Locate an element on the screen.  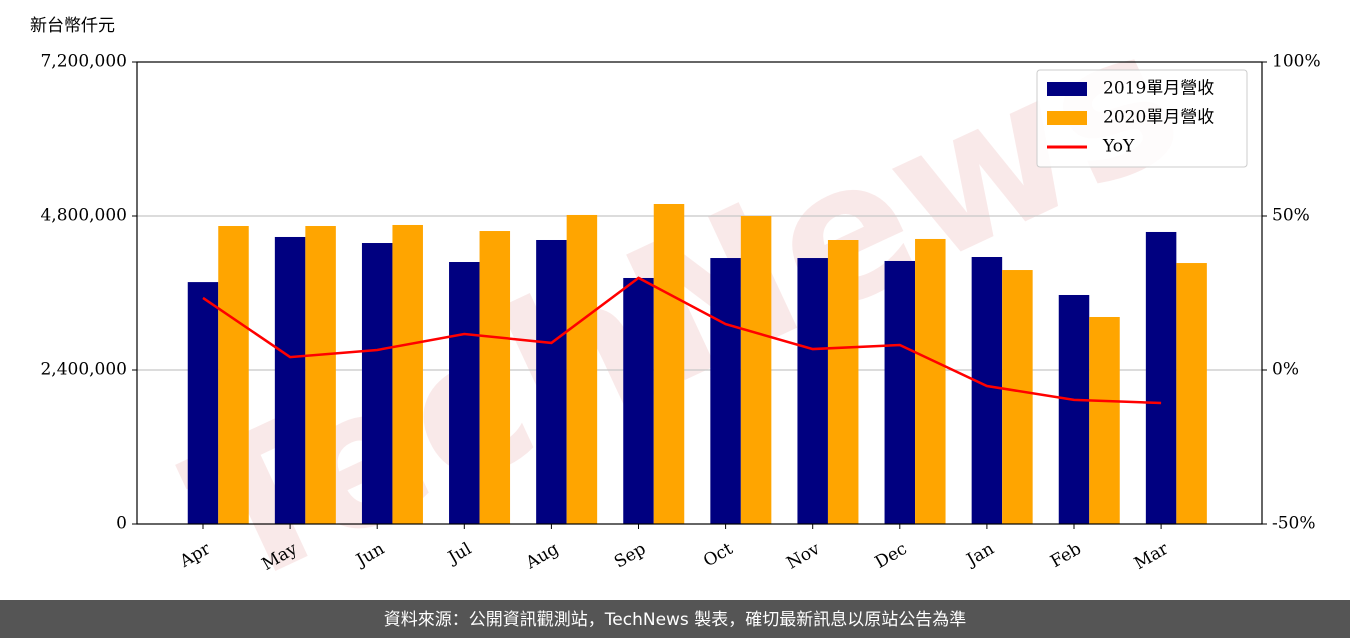
x-tick-label: Feb is located at coordinates (1066, 555).